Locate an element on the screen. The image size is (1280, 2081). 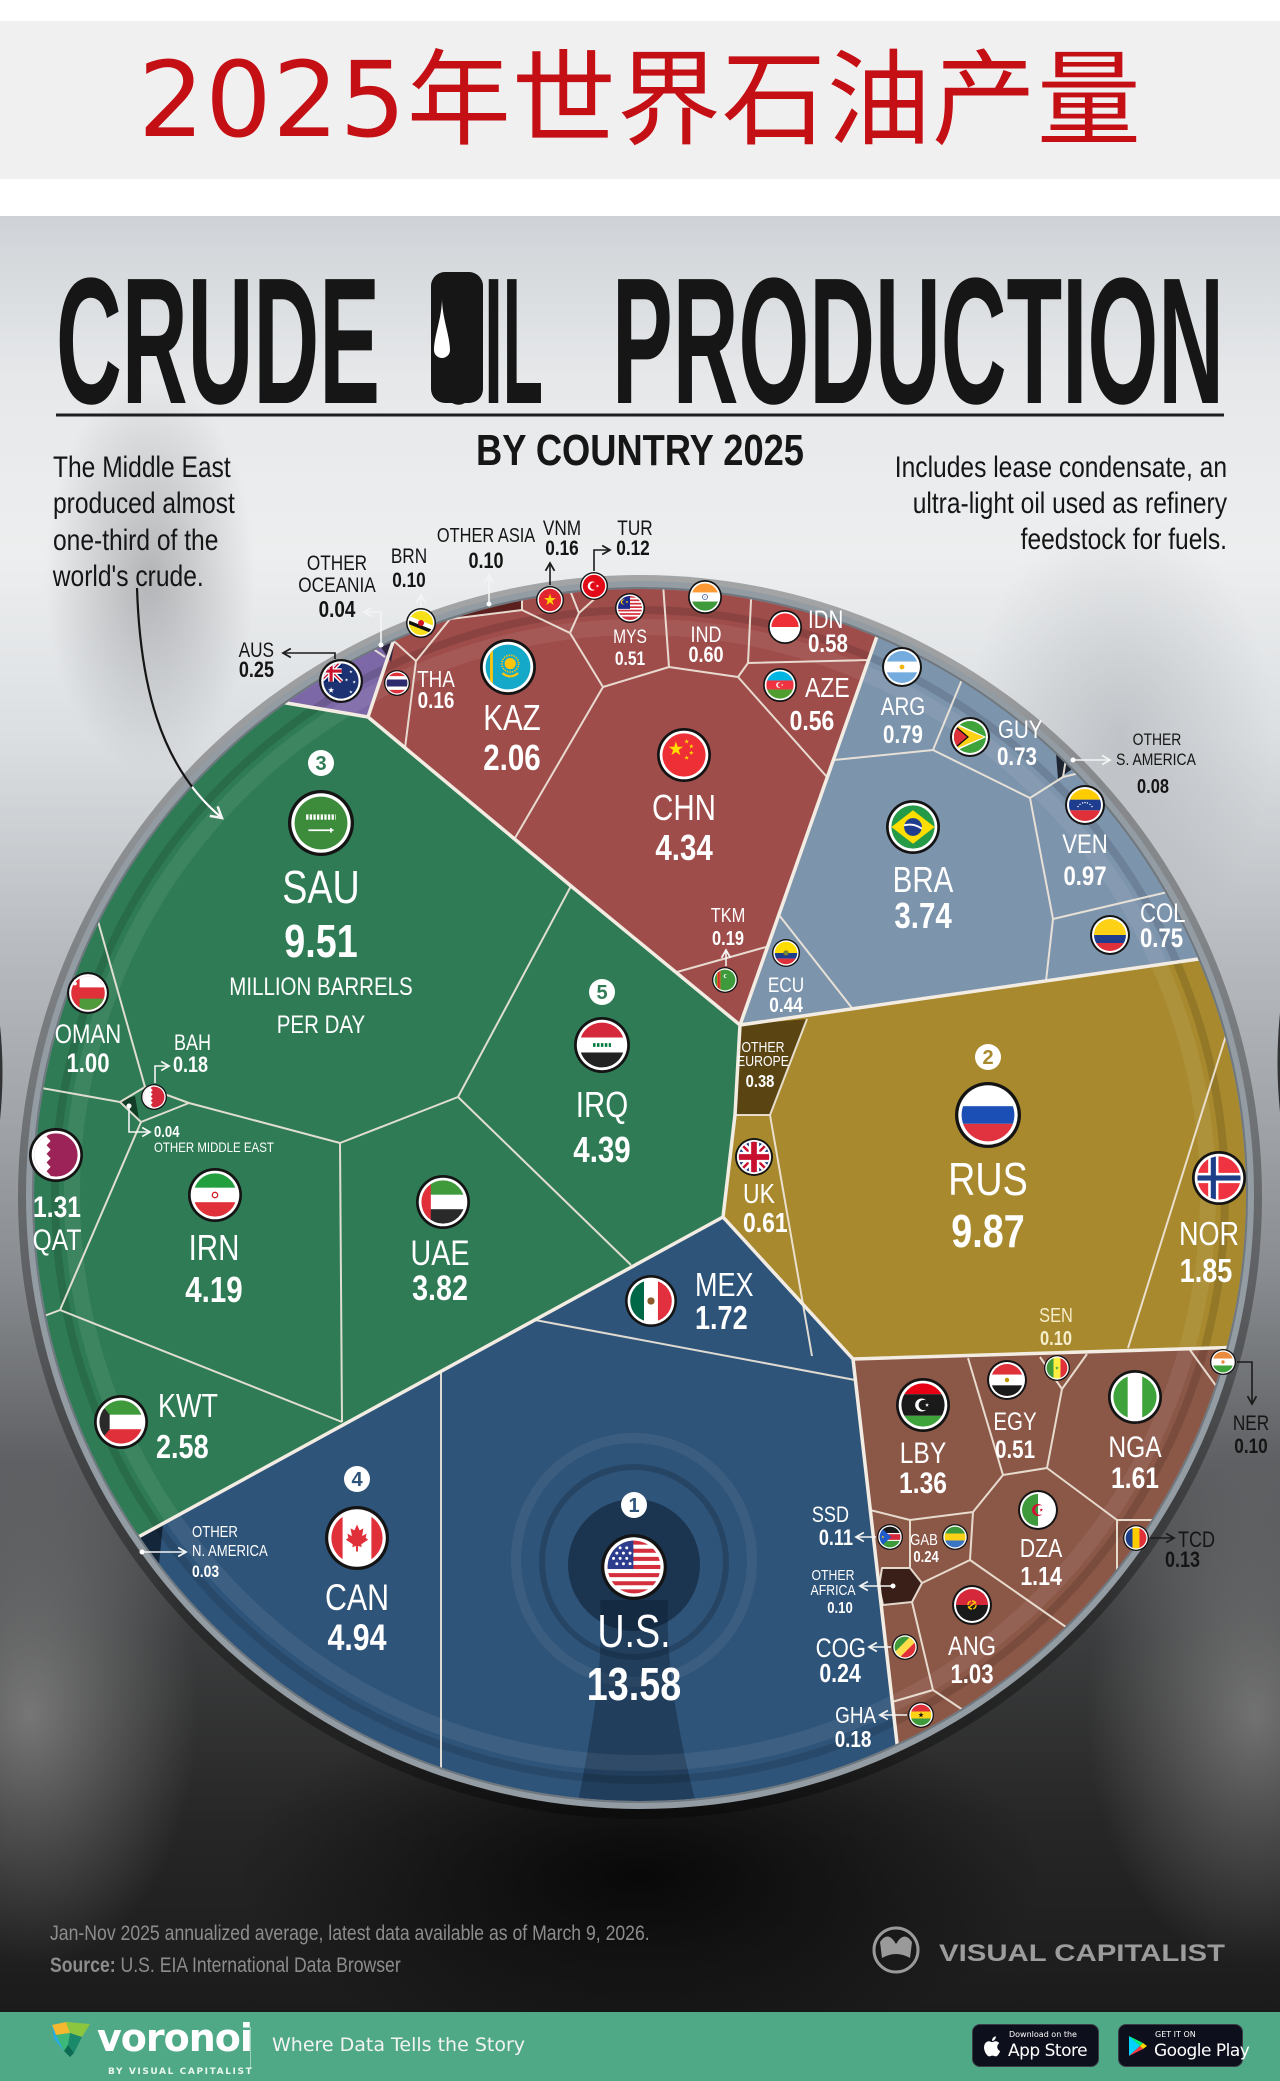
country-value: 0.24 is located at coordinates (840, 1674).